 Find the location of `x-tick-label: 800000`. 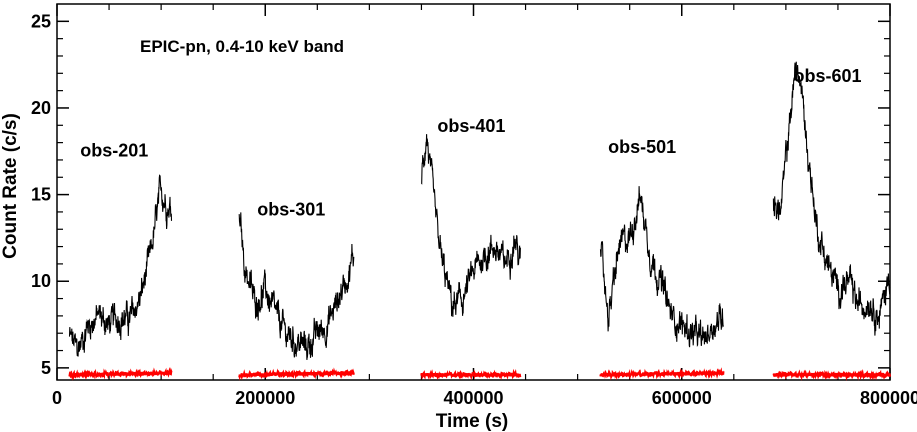

x-tick-label: 800000 is located at coordinates (888, 398).